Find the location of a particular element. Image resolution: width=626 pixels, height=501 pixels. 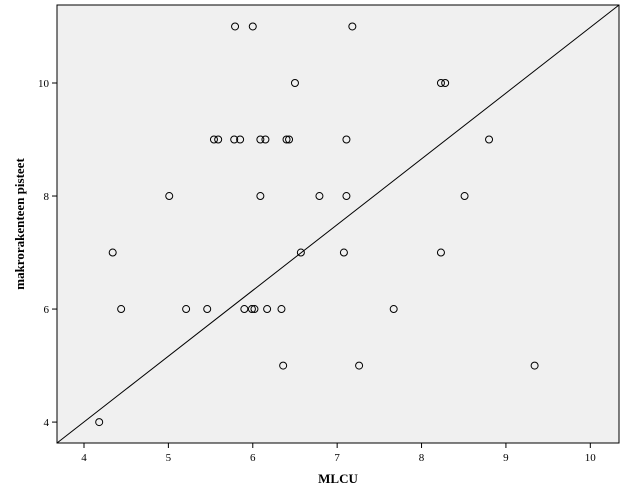

x-tick-label: 5 is located at coordinates (169, 458).